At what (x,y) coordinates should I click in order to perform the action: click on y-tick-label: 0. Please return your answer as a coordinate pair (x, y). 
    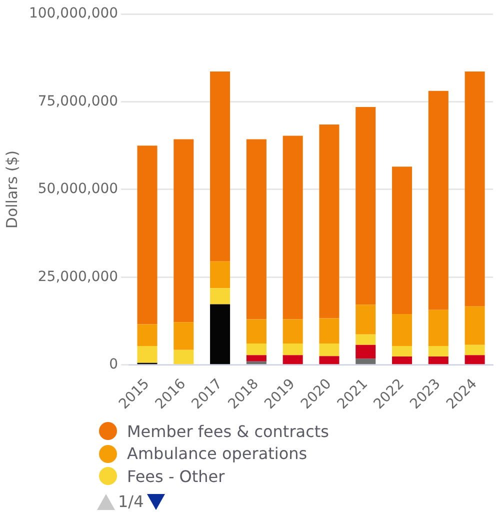
    Looking at the image, I should click on (113, 364).